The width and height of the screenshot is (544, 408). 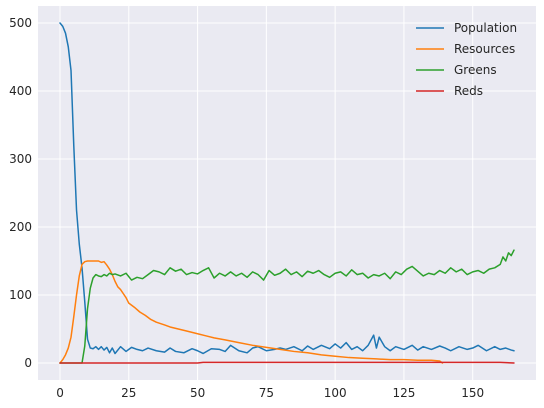 What do you see at coordinates (60, 393) in the screenshot?
I see `x-tick-label: 0` at bounding box center [60, 393].